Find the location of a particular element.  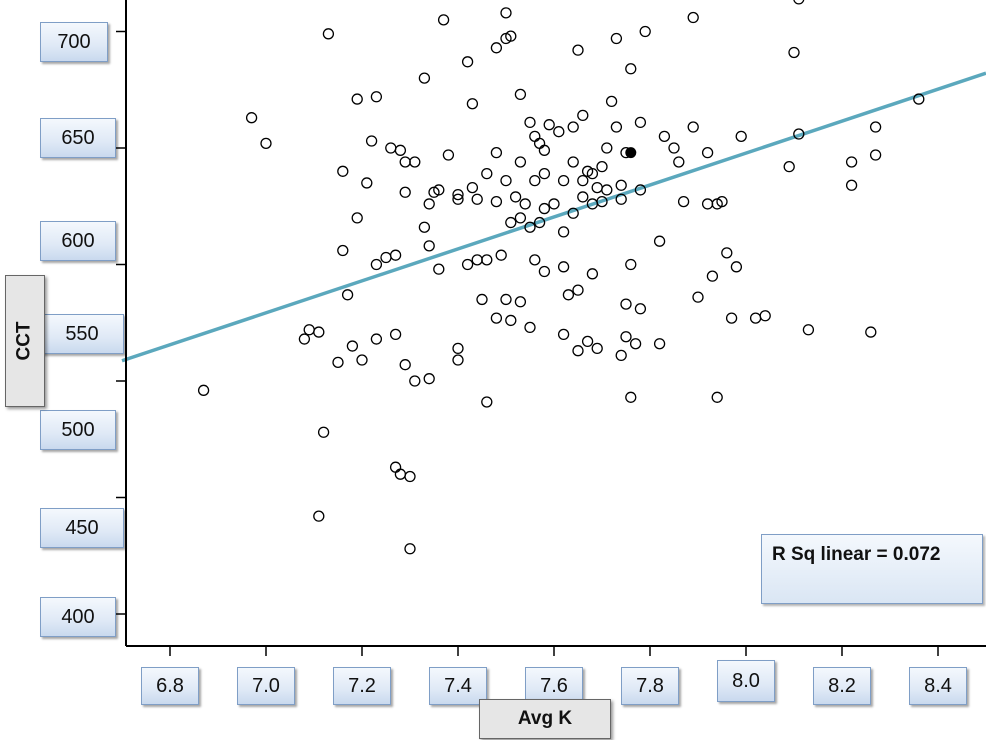

y-tick-label: 550 is located at coordinates (82, 334).